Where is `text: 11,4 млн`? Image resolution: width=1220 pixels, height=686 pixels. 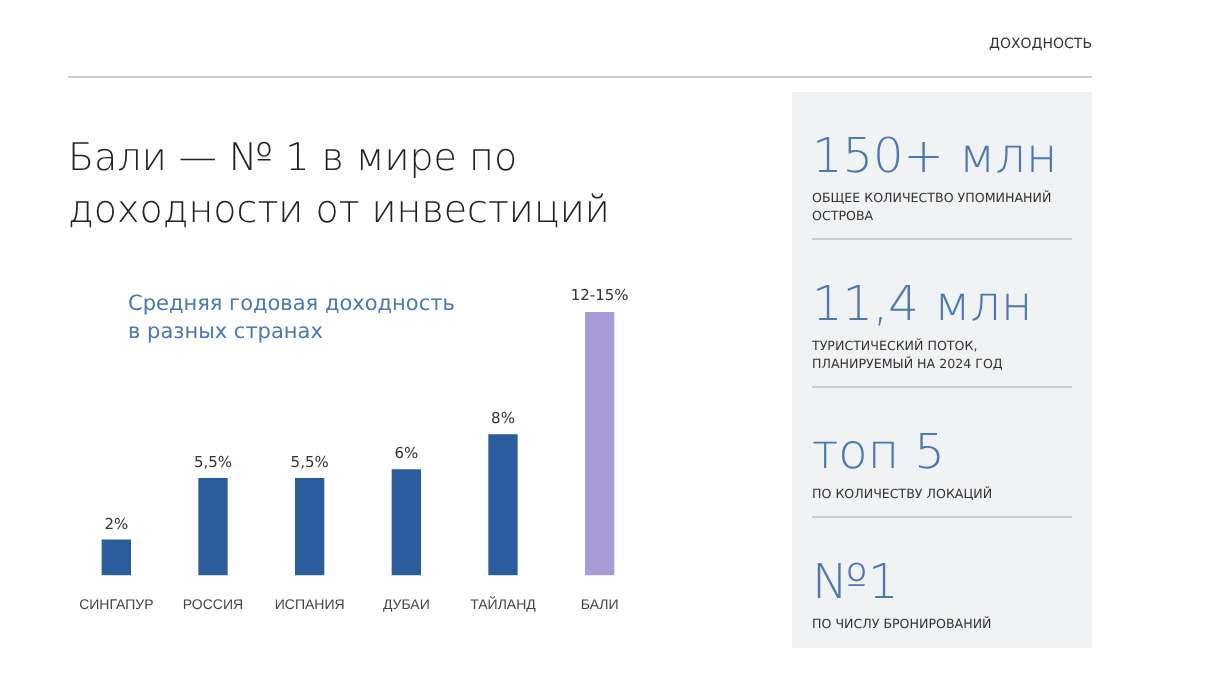
text: 11,4 млн is located at coordinates (923, 304).